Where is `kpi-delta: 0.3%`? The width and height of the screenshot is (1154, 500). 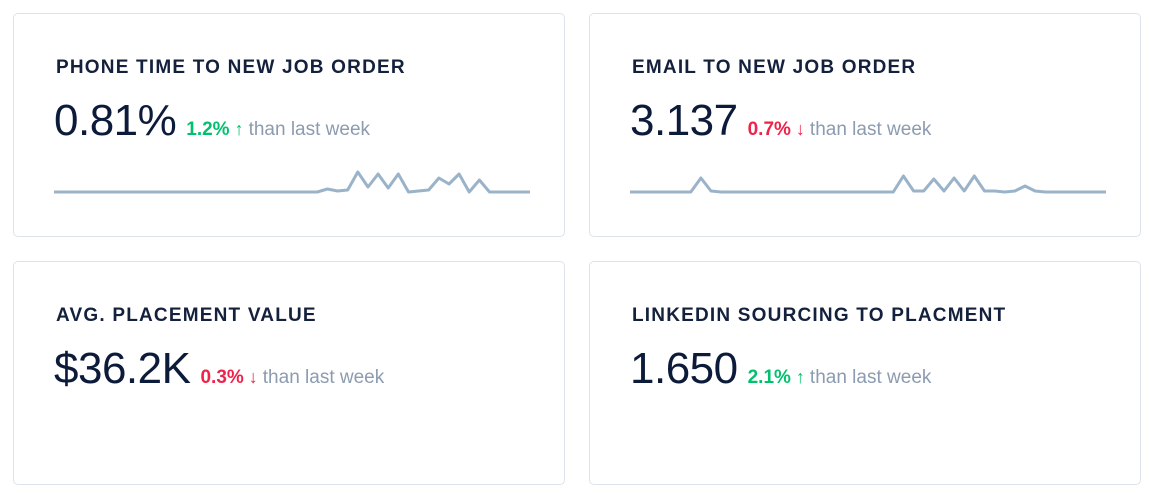 kpi-delta: 0.3% is located at coordinates (222, 377).